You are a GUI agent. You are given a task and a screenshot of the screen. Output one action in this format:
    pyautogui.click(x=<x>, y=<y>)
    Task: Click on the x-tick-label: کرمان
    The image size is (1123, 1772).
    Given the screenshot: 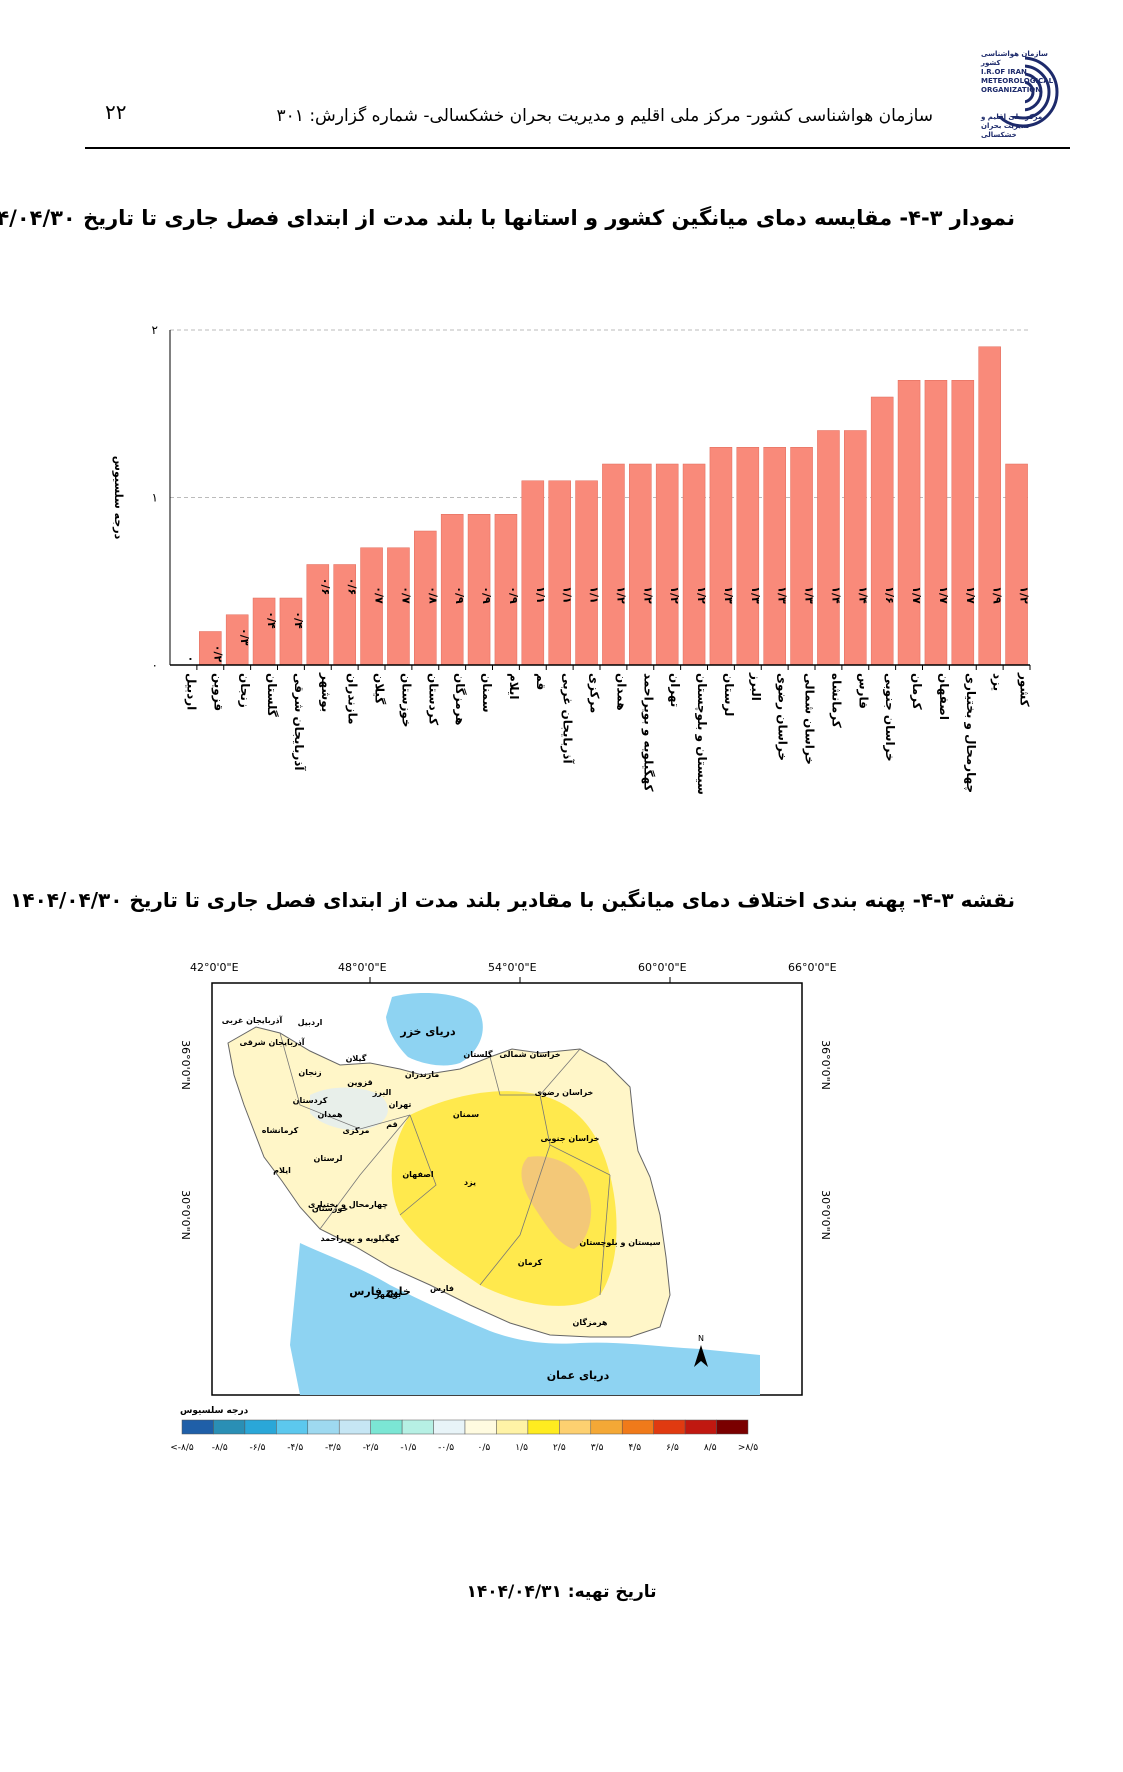 What is the action you would take?
    pyautogui.click(x=917, y=691)
    